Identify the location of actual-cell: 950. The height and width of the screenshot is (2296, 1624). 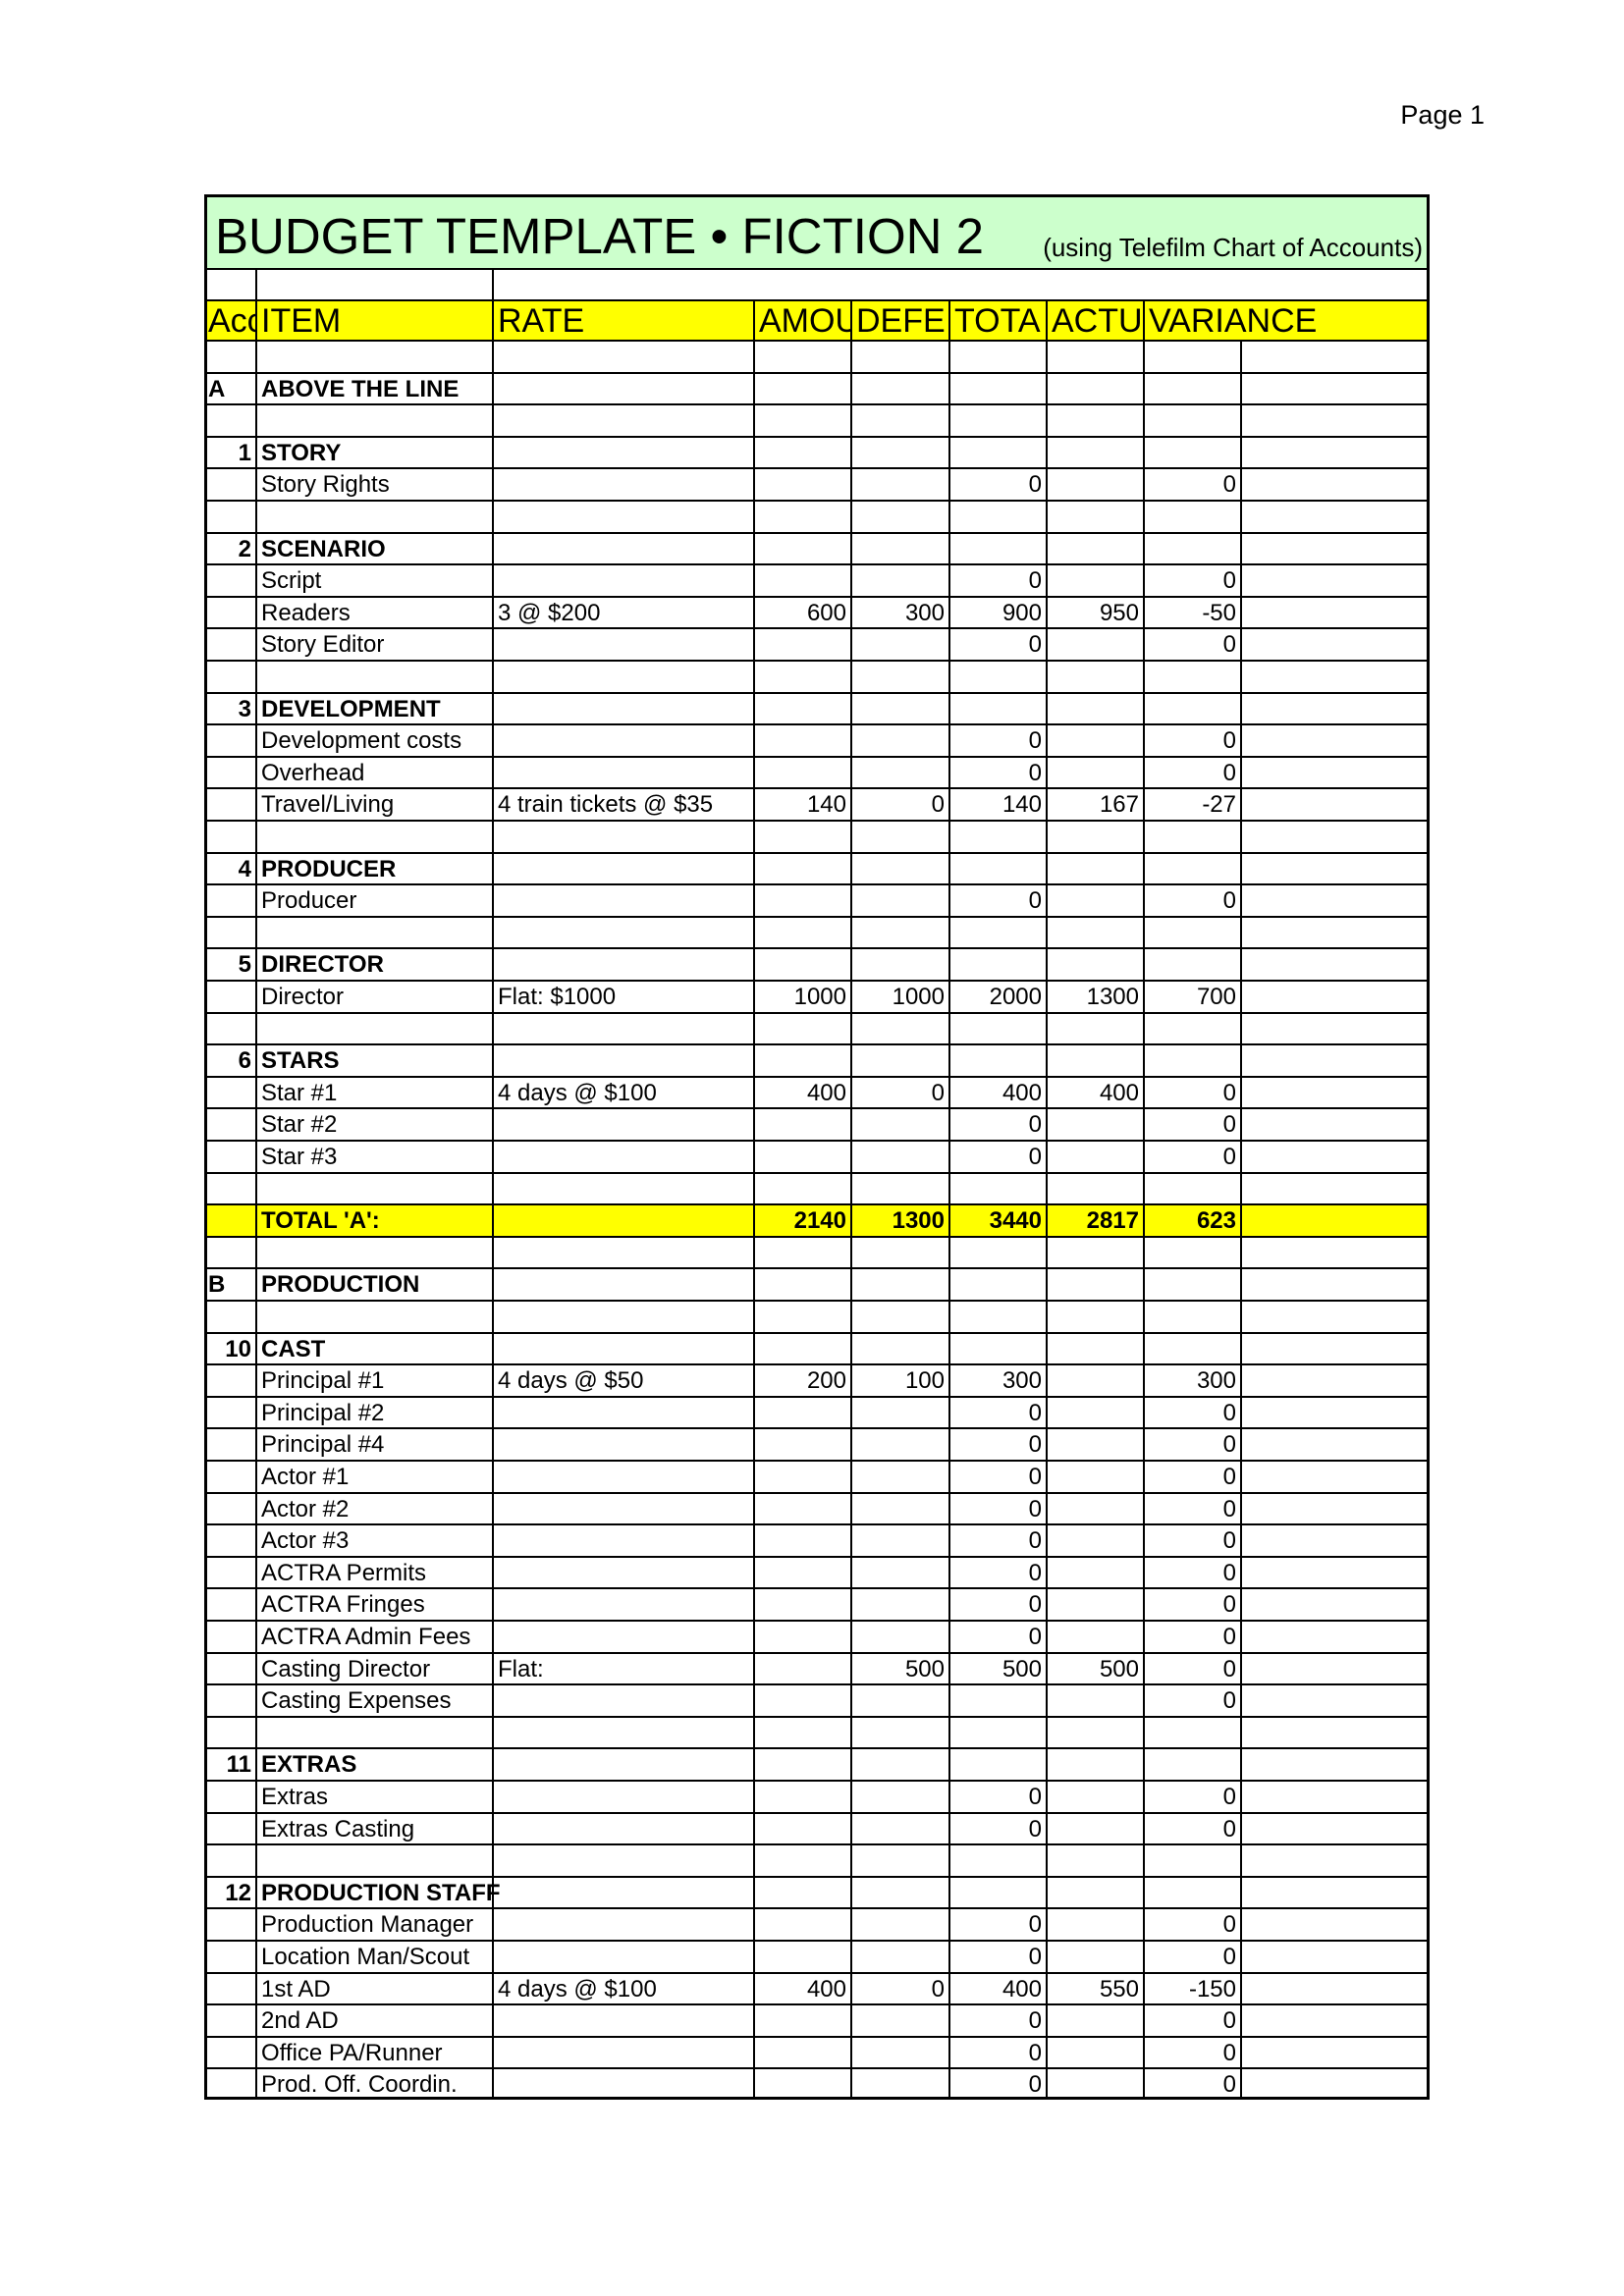
(1094, 611).